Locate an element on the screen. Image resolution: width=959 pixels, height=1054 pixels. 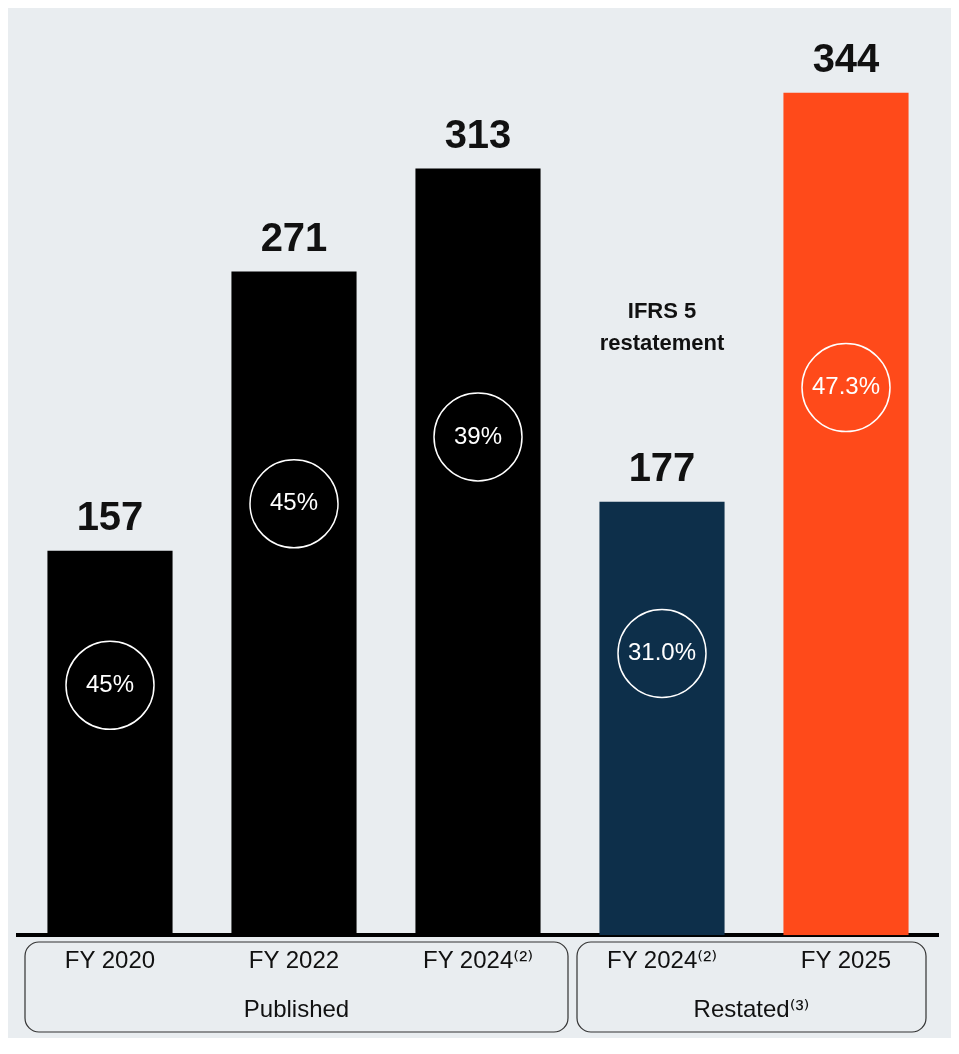
data-label: 313 is located at coordinates (478, 133).